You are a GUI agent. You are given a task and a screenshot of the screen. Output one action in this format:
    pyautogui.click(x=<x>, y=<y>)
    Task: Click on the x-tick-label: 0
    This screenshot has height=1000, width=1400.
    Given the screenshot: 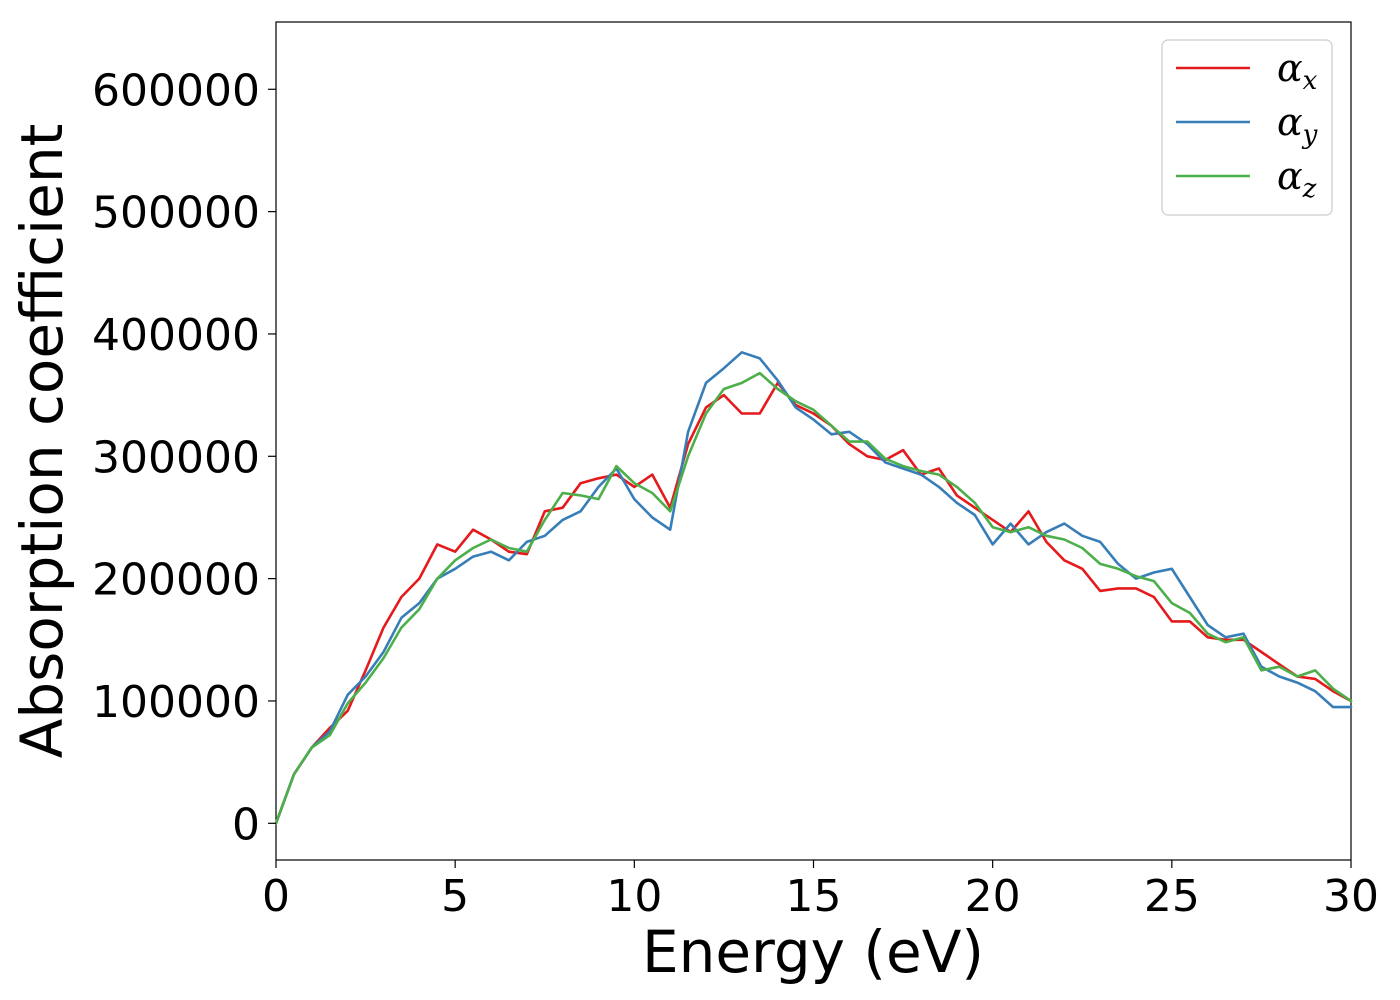 What is the action you would take?
    pyautogui.click(x=276, y=896)
    